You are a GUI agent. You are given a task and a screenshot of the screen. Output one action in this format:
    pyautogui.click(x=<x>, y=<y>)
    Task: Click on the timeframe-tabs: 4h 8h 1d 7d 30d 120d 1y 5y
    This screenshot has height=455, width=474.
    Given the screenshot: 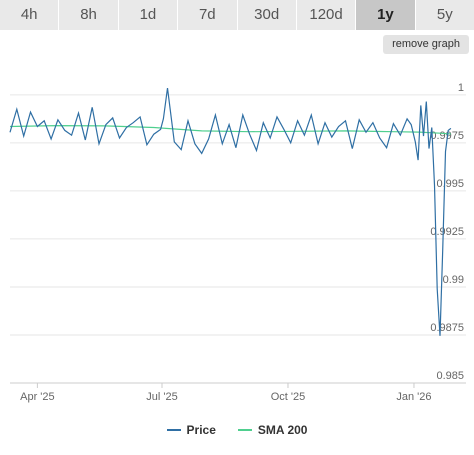 What is the action you would take?
    pyautogui.click(x=237, y=15)
    